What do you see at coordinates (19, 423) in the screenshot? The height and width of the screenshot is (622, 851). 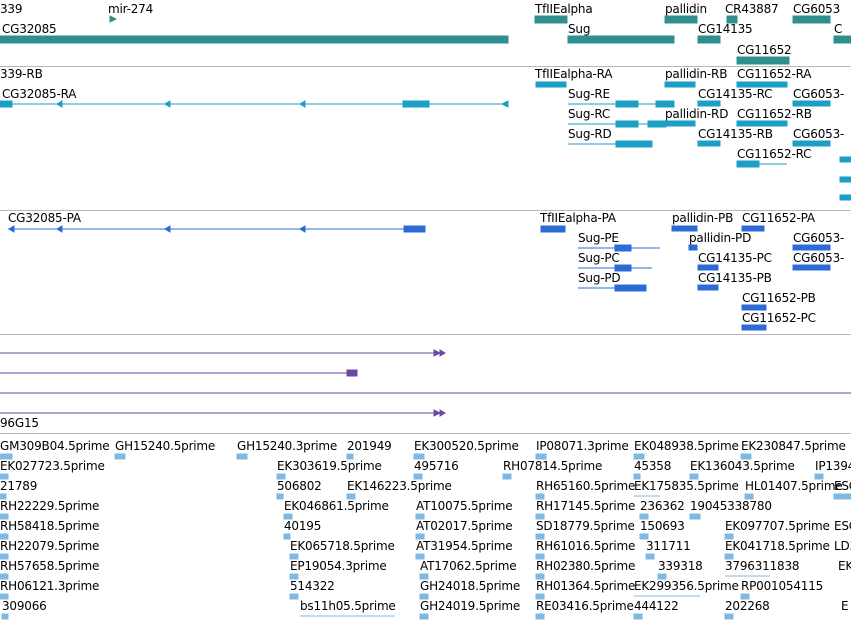 I see `feature-label: 96G15` at bounding box center [19, 423].